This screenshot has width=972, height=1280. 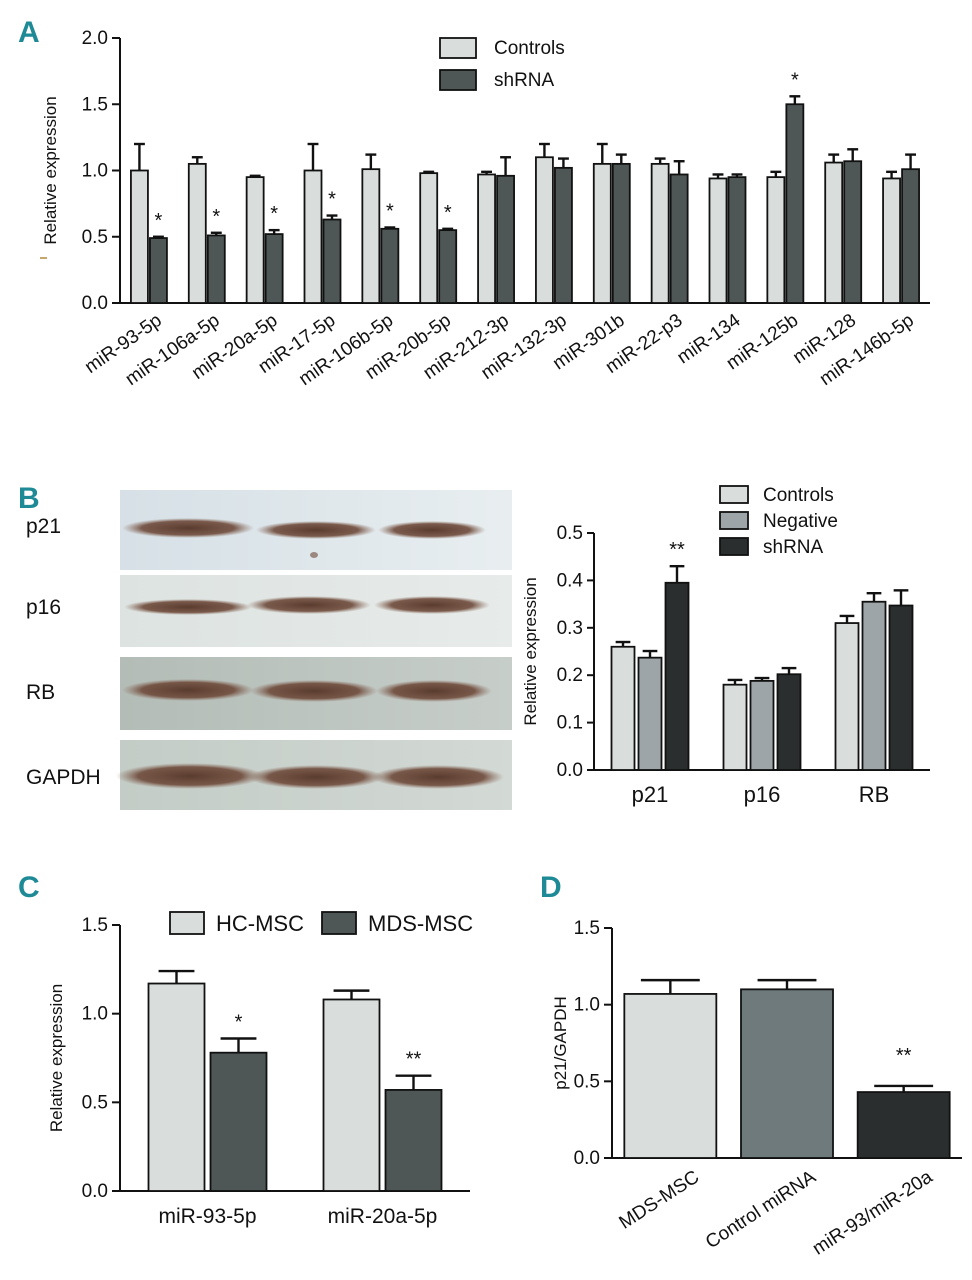 What do you see at coordinates (351, 1095) in the screenshot?
I see `bar-hc-msc` at bounding box center [351, 1095].